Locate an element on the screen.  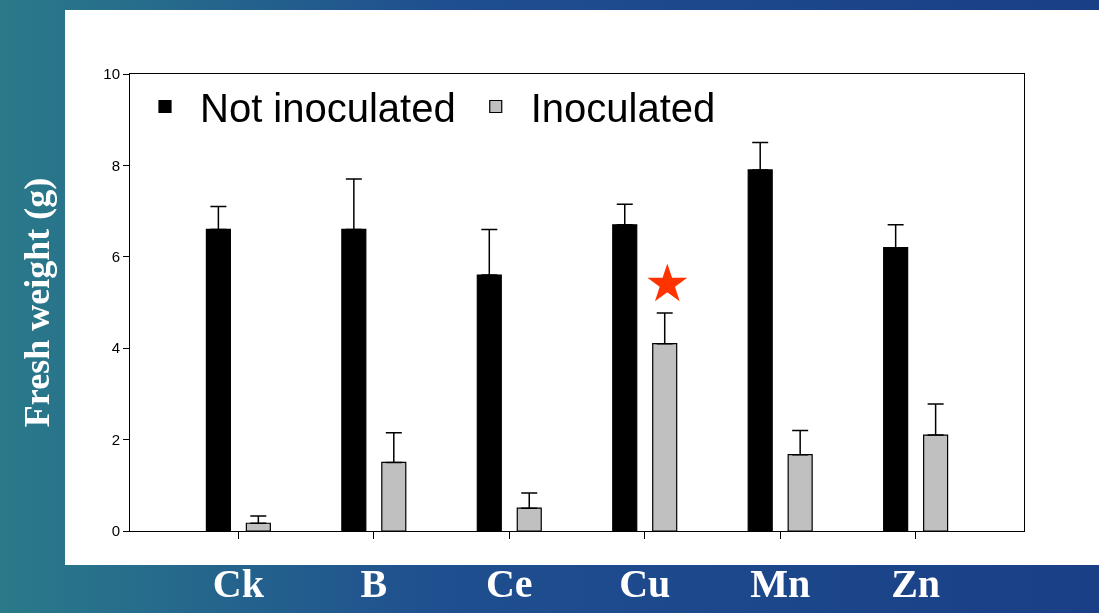
x-tick-label: B is located at coordinates (374, 583).